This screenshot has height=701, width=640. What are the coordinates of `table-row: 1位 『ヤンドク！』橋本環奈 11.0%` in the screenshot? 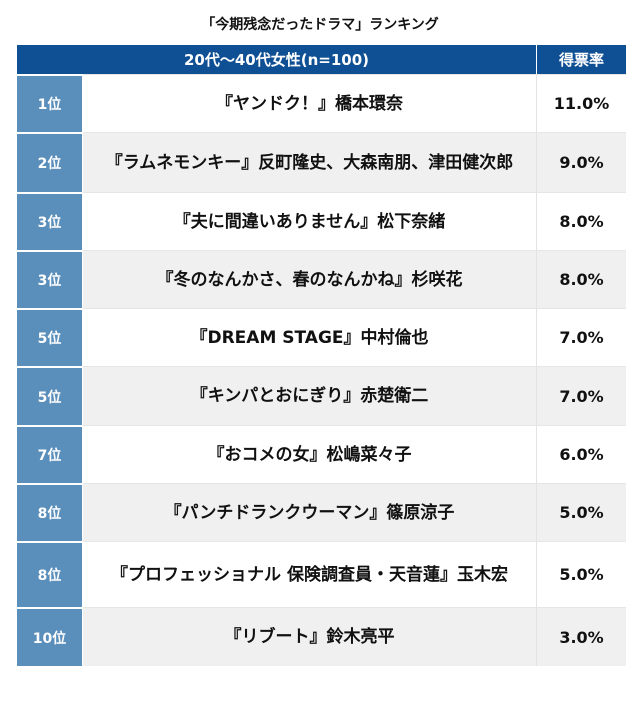 It's located at (321, 103).